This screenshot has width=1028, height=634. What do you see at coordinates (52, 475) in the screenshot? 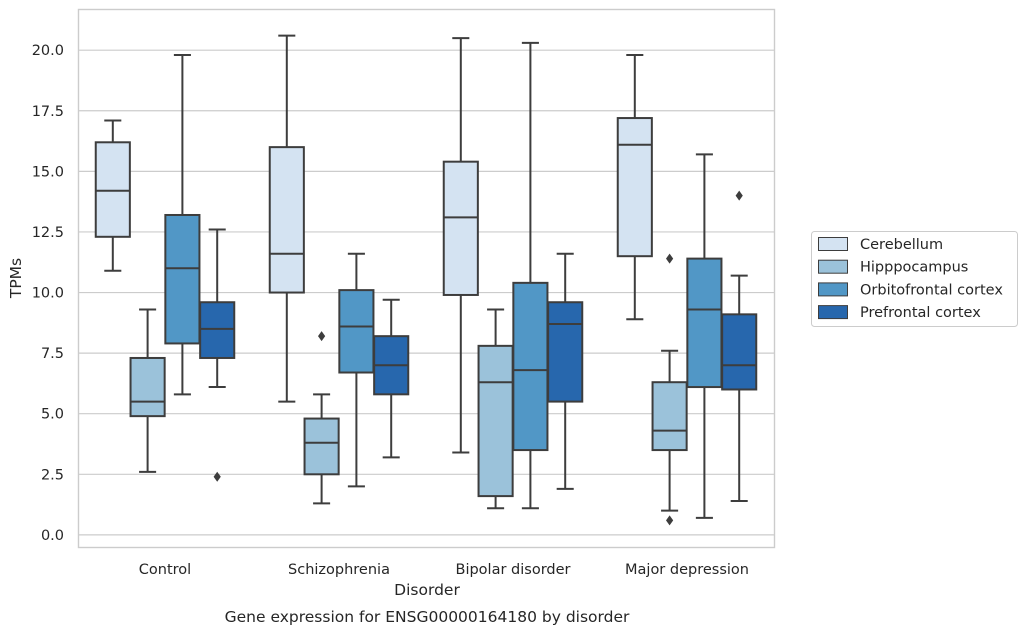
I see `y-tick-label: 2.5` at bounding box center [52, 475].